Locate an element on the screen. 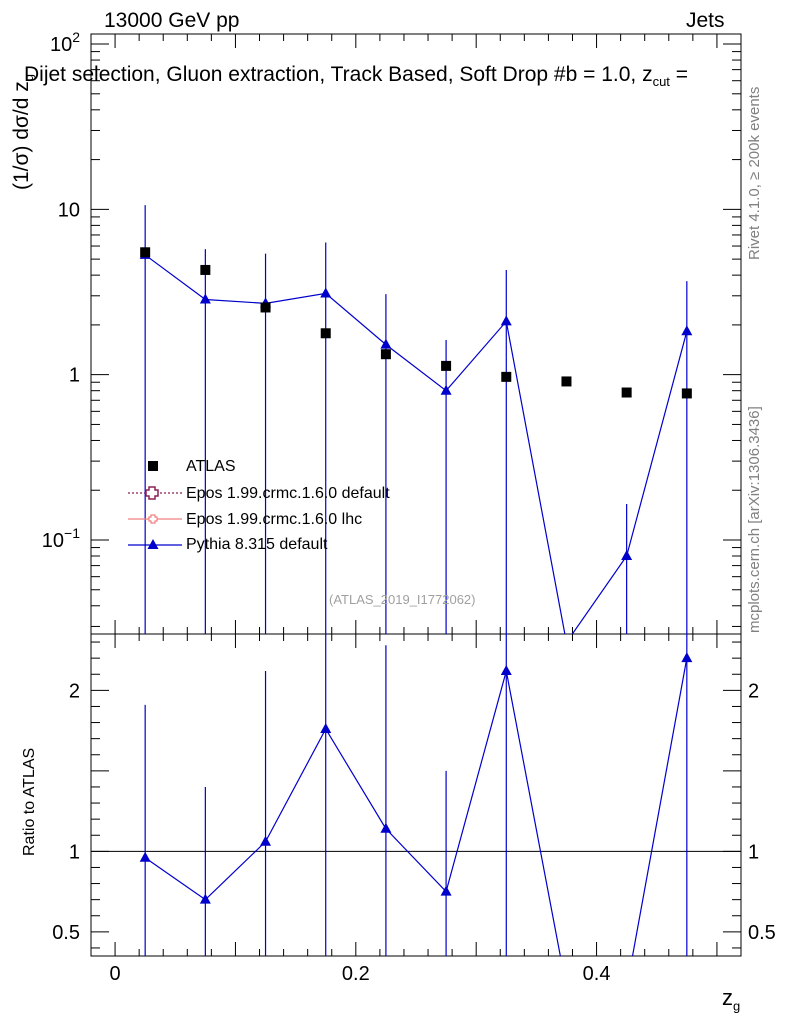 The height and width of the screenshot is (1024, 786). y-tick-label: 10 is located at coordinates (69, 210).